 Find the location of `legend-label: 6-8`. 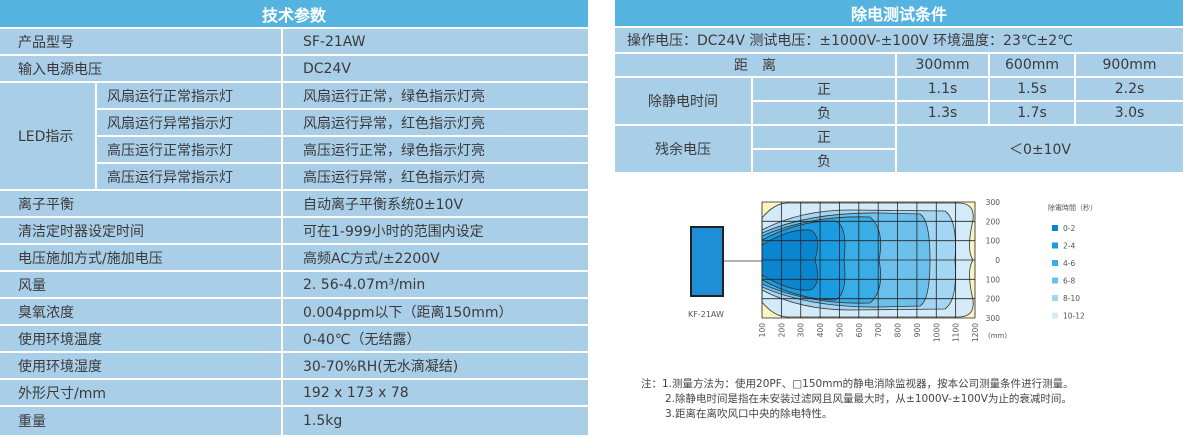

legend-label: 6-8 is located at coordinates (1069, 281).